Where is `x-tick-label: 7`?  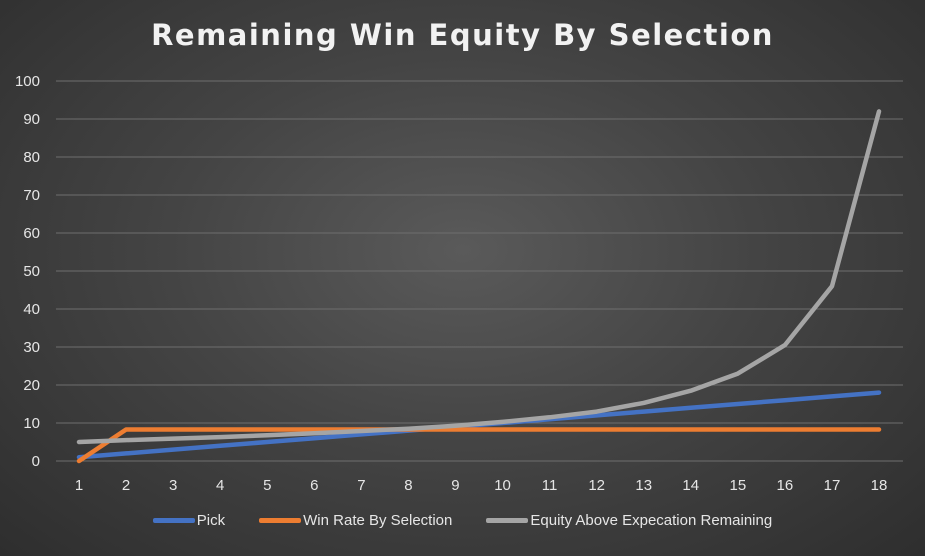
x-tick-label: 7 is located at coordinates (361, 485).